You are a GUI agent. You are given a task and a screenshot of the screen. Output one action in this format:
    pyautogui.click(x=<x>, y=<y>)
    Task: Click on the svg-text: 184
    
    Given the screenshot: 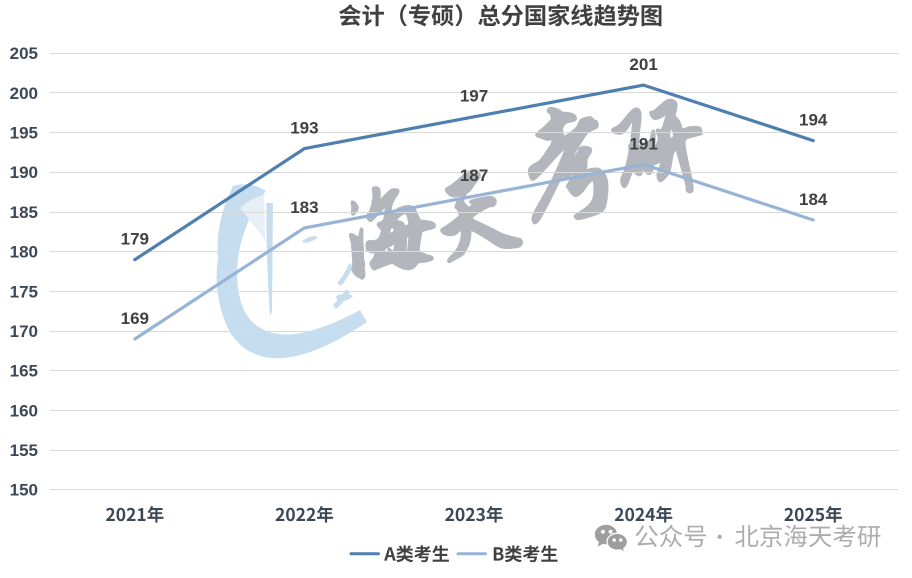 What is the action you would take?
    pyautogui.click(x=813, y=199)
    